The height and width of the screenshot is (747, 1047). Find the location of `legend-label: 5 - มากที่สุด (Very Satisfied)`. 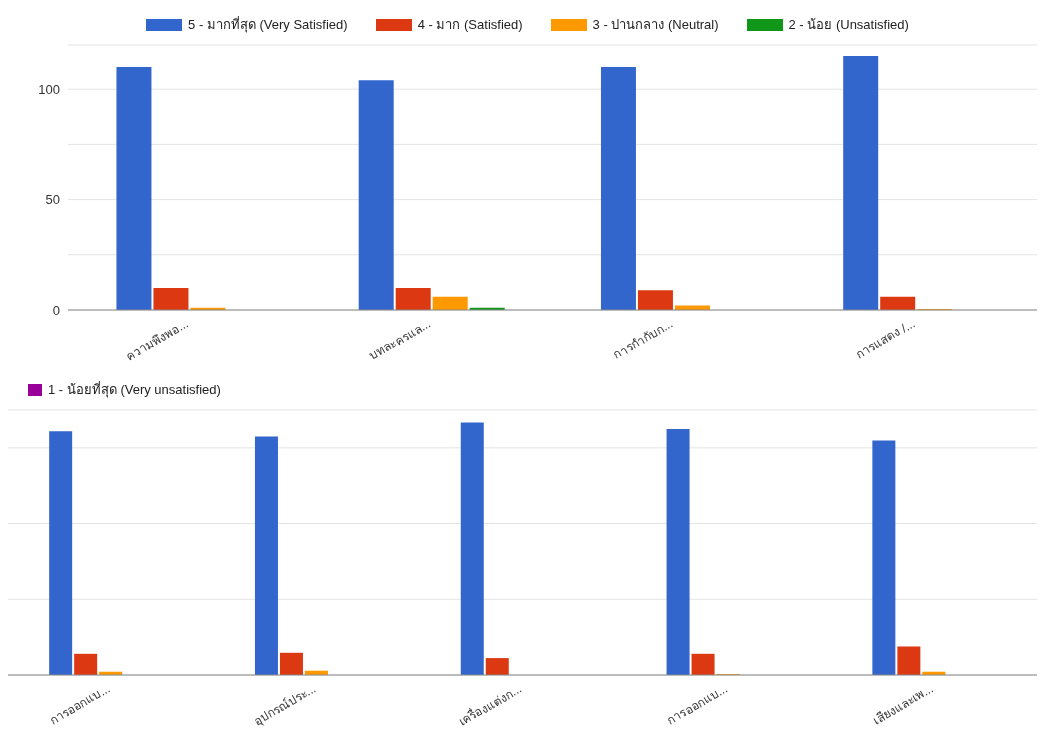

legend-label: 5 - มากที่สุด (Very Satisfied) is located at coordinates (268, 25).